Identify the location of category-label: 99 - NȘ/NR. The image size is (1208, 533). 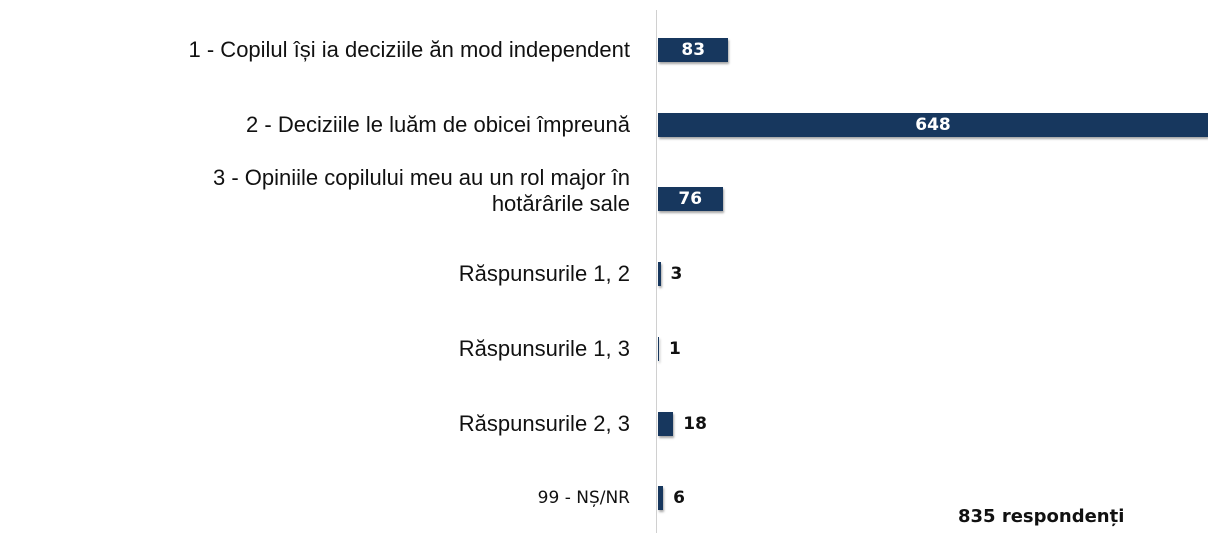
(583, 498).